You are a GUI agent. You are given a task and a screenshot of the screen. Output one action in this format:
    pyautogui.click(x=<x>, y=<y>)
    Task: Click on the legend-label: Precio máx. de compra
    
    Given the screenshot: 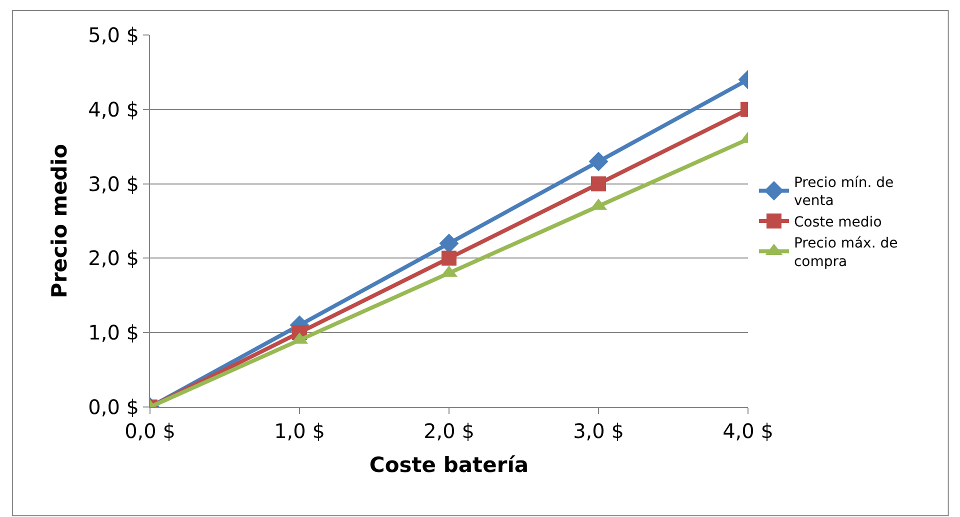 What is the action you would take?
    pyautogui.click(x=846, y=253)
    